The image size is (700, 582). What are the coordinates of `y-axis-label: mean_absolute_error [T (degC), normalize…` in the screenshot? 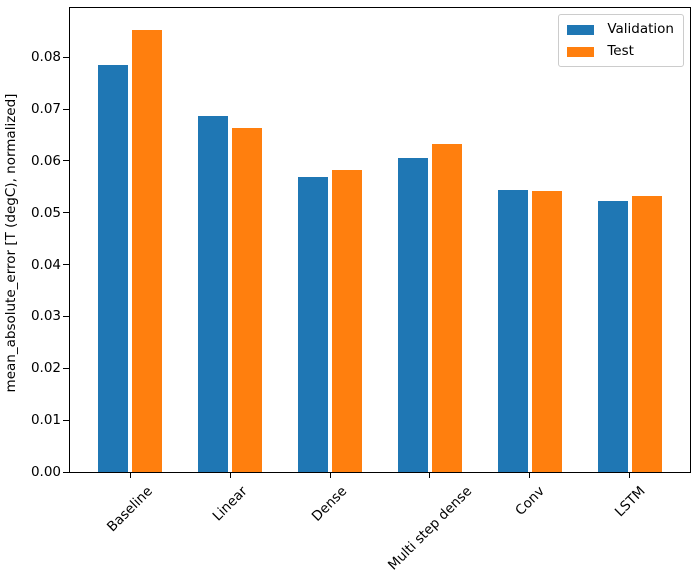 It's located at (11, 243).